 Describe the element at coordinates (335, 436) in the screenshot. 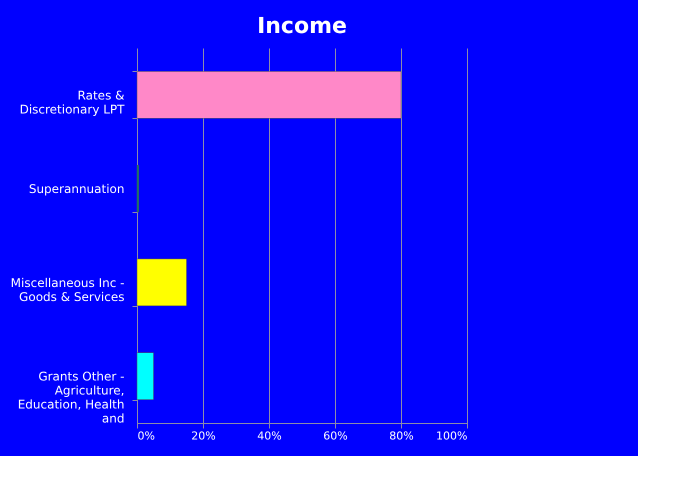

I see `x-tick-label: 60%` at that location.